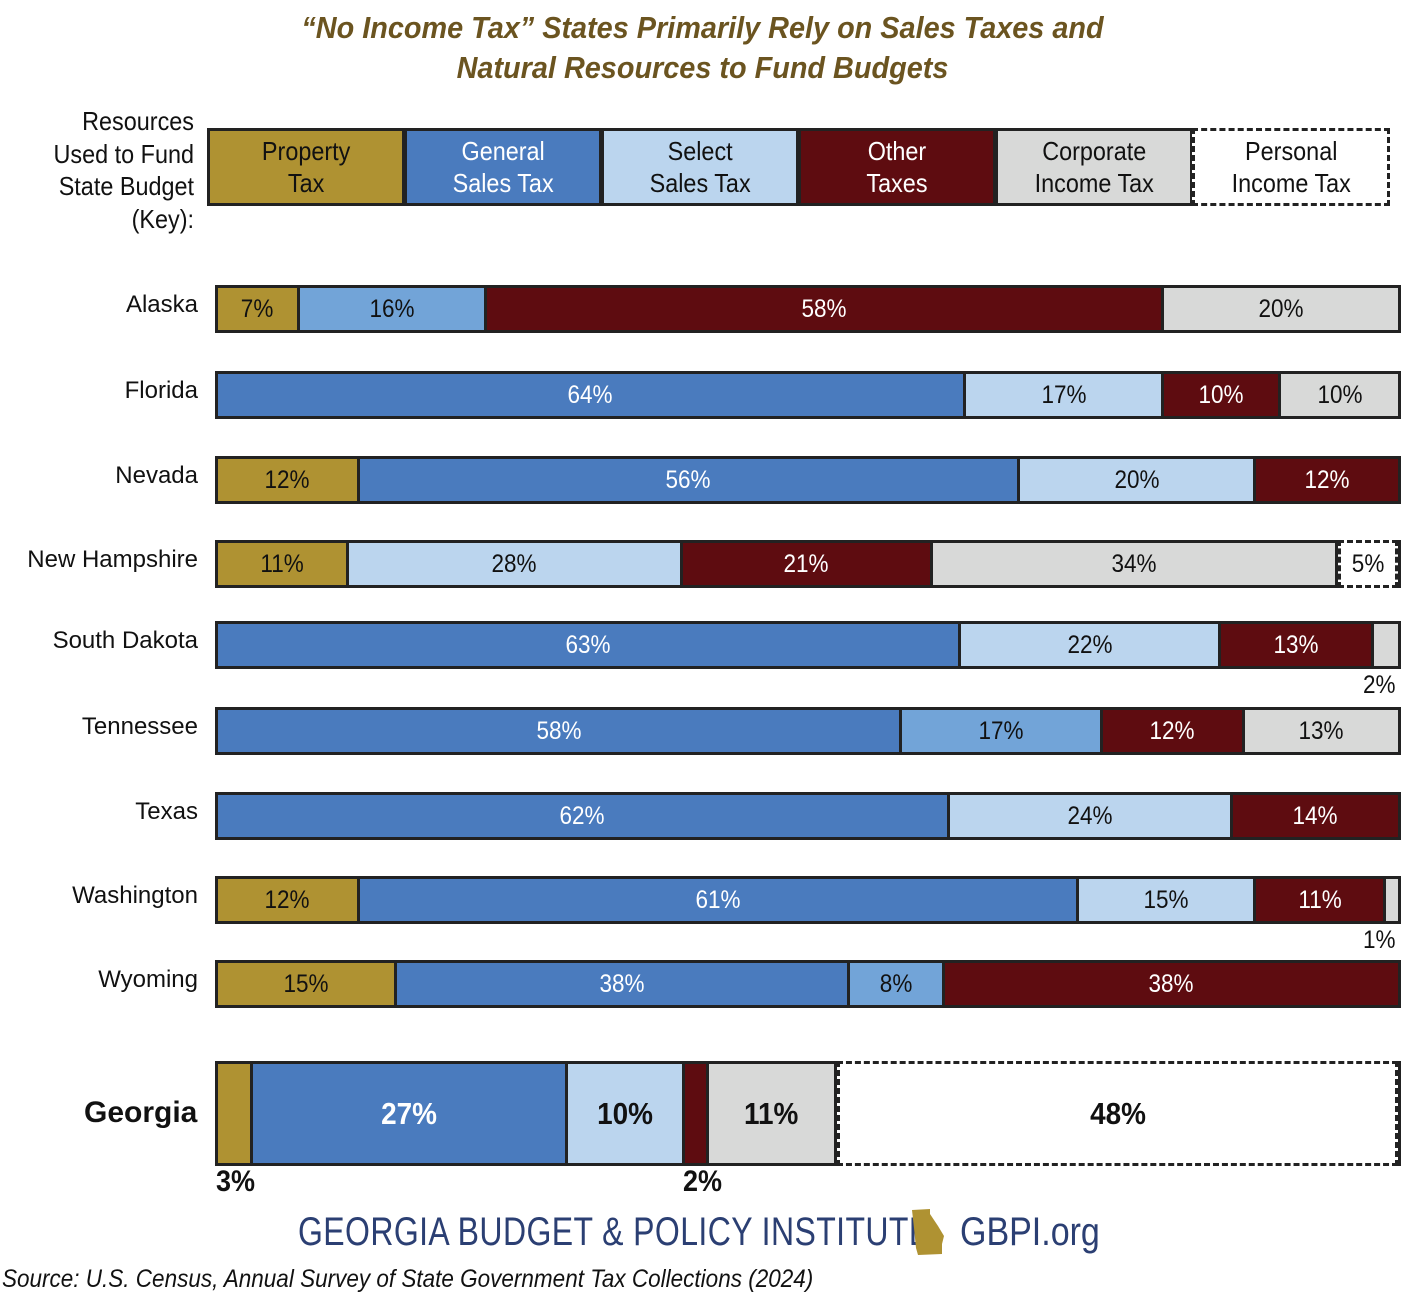 This screenshot has height=1302, width=1405. I want to click on bar-segment-other: 14%, so click(1315, 816).